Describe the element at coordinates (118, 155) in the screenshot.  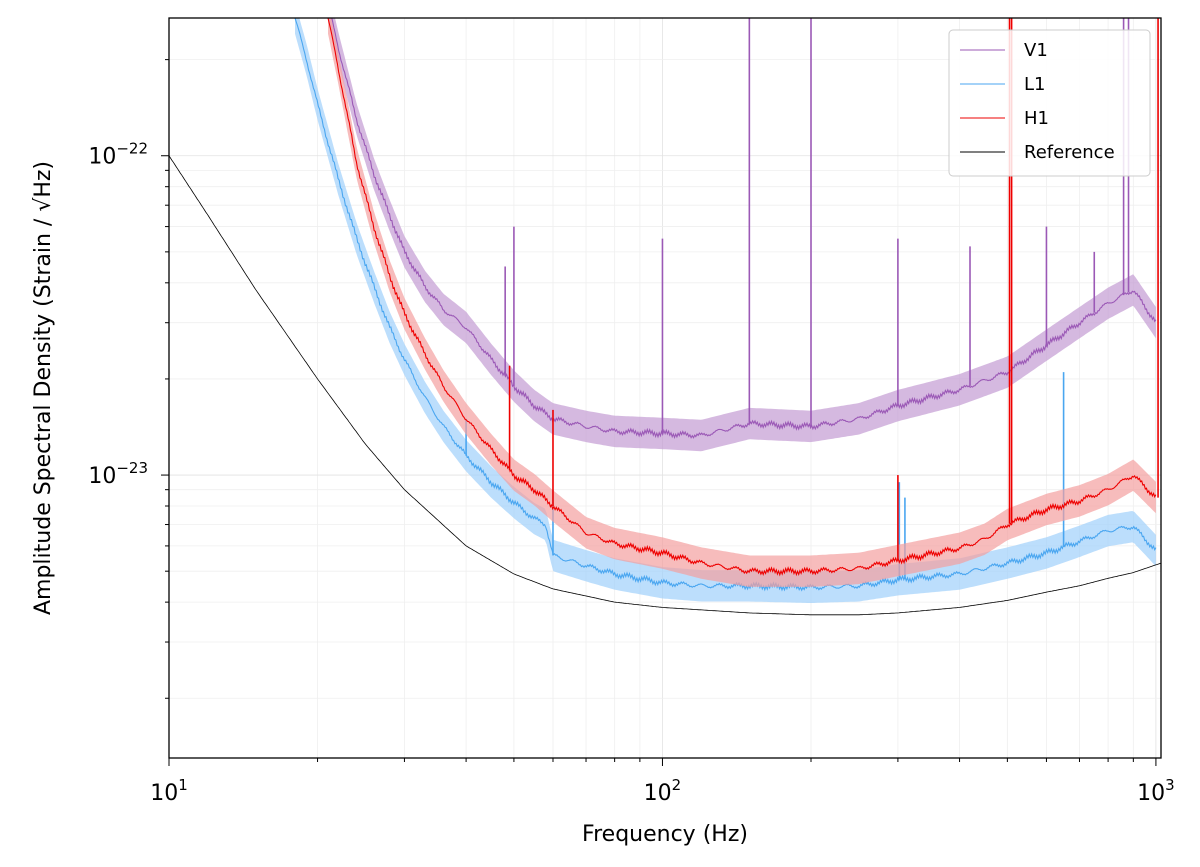
I see `y-tick-label: 10−22` at that location.